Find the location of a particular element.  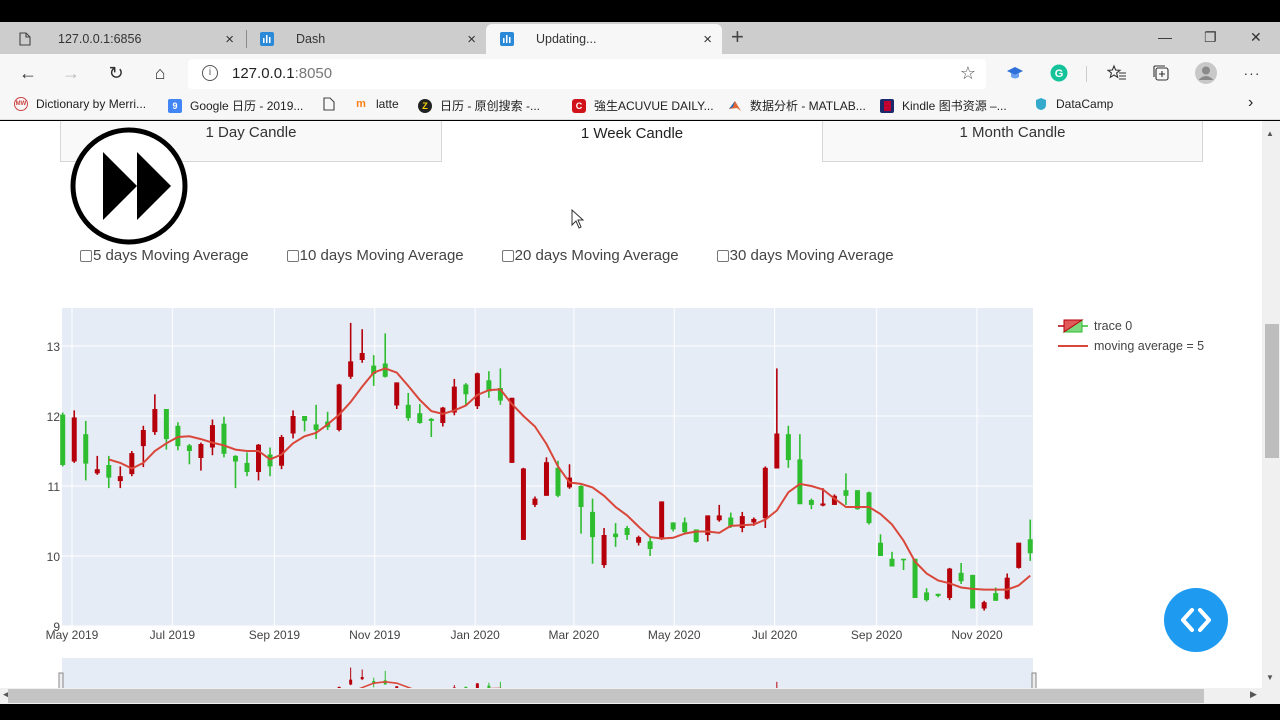

horizontal-scrollbar: ◀ ▶ is located at coordinates (631, 696).